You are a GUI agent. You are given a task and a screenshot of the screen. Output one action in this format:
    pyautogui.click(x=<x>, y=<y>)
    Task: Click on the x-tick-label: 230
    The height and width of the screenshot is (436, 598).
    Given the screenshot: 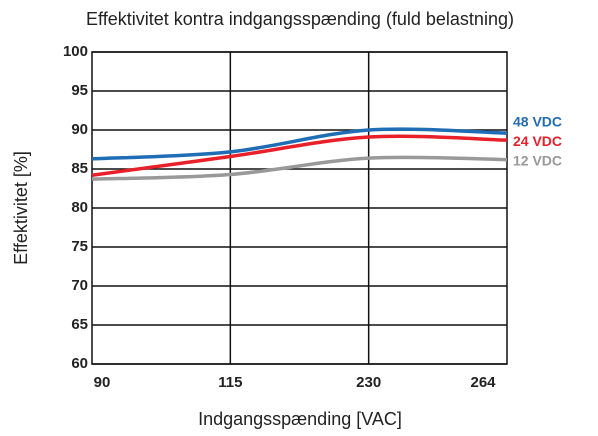 What is the action you would take?
    pyautogui.click(x=368, y=382)
    